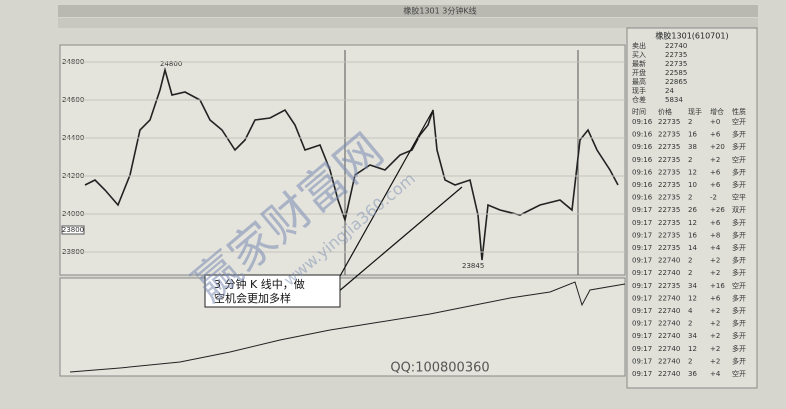 The height and width of the screenshot is (409, 786). Describe the element at coordinates (676, 46) in the screenshot. I see `field-value: 22740` at that location.